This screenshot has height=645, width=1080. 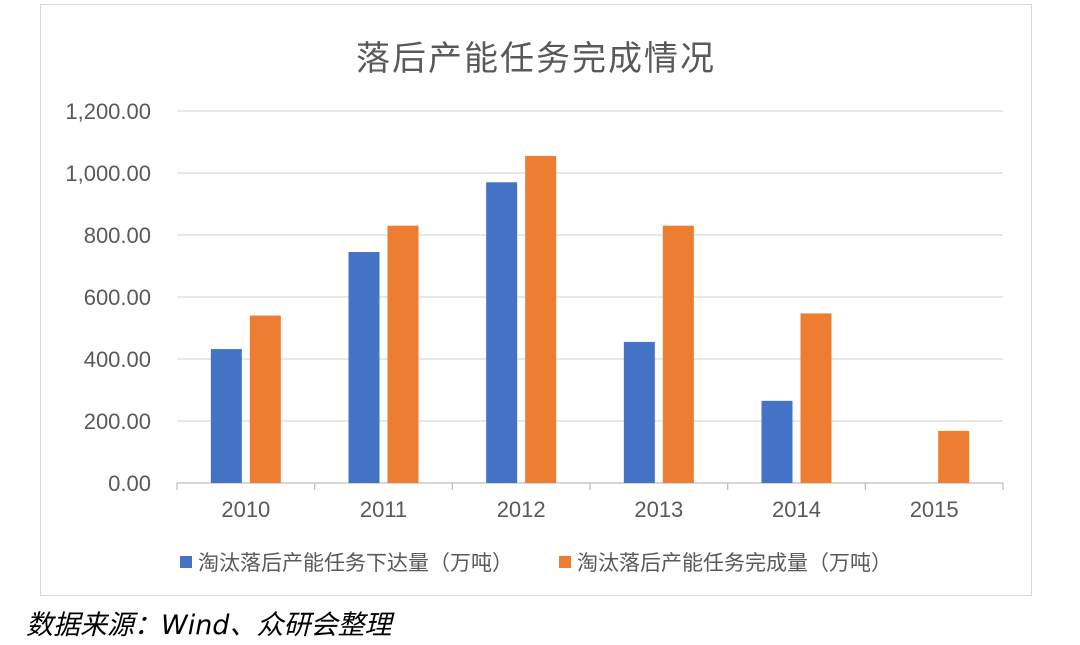 I want to click on x-tick-label: 2012, so click(x=521, y=509).